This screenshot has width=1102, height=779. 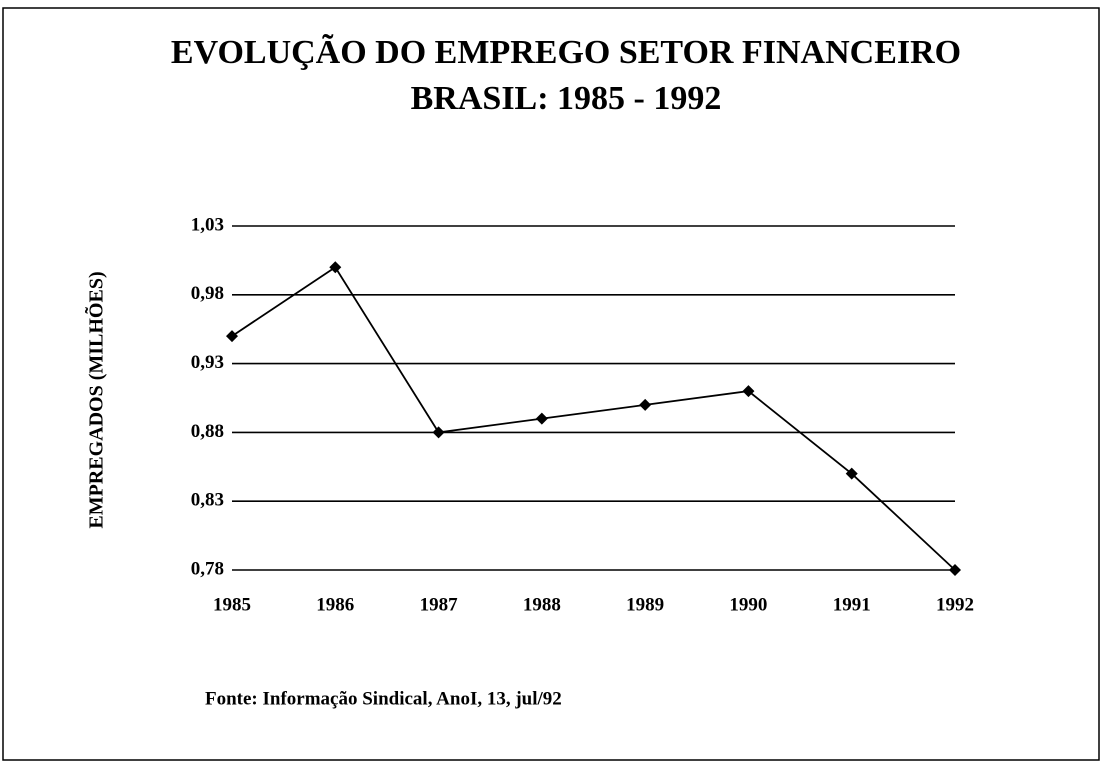 I want to click on y-tick-label: 0,78, so click(x=207, y=568).